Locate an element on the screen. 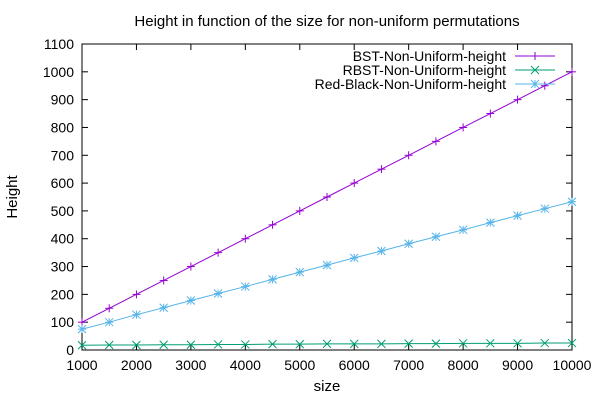 The height and width of the screenshot is (400, 600). x-tick-label: 8000 is located at coordinates (463, 365).